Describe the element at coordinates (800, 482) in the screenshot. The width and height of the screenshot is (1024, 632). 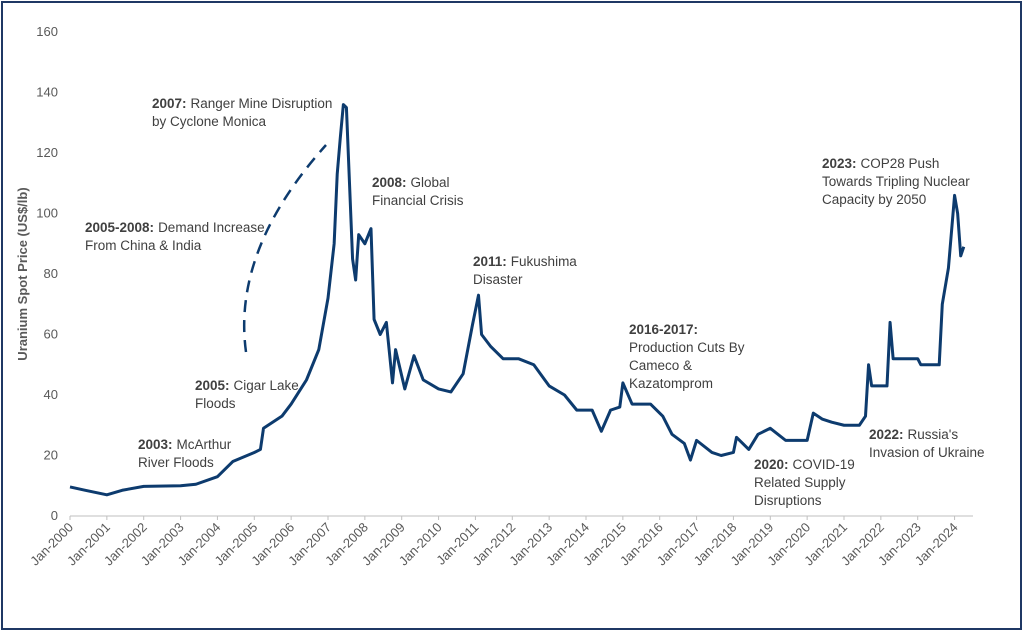
I see `annotation-text: Related Supply` at that location.